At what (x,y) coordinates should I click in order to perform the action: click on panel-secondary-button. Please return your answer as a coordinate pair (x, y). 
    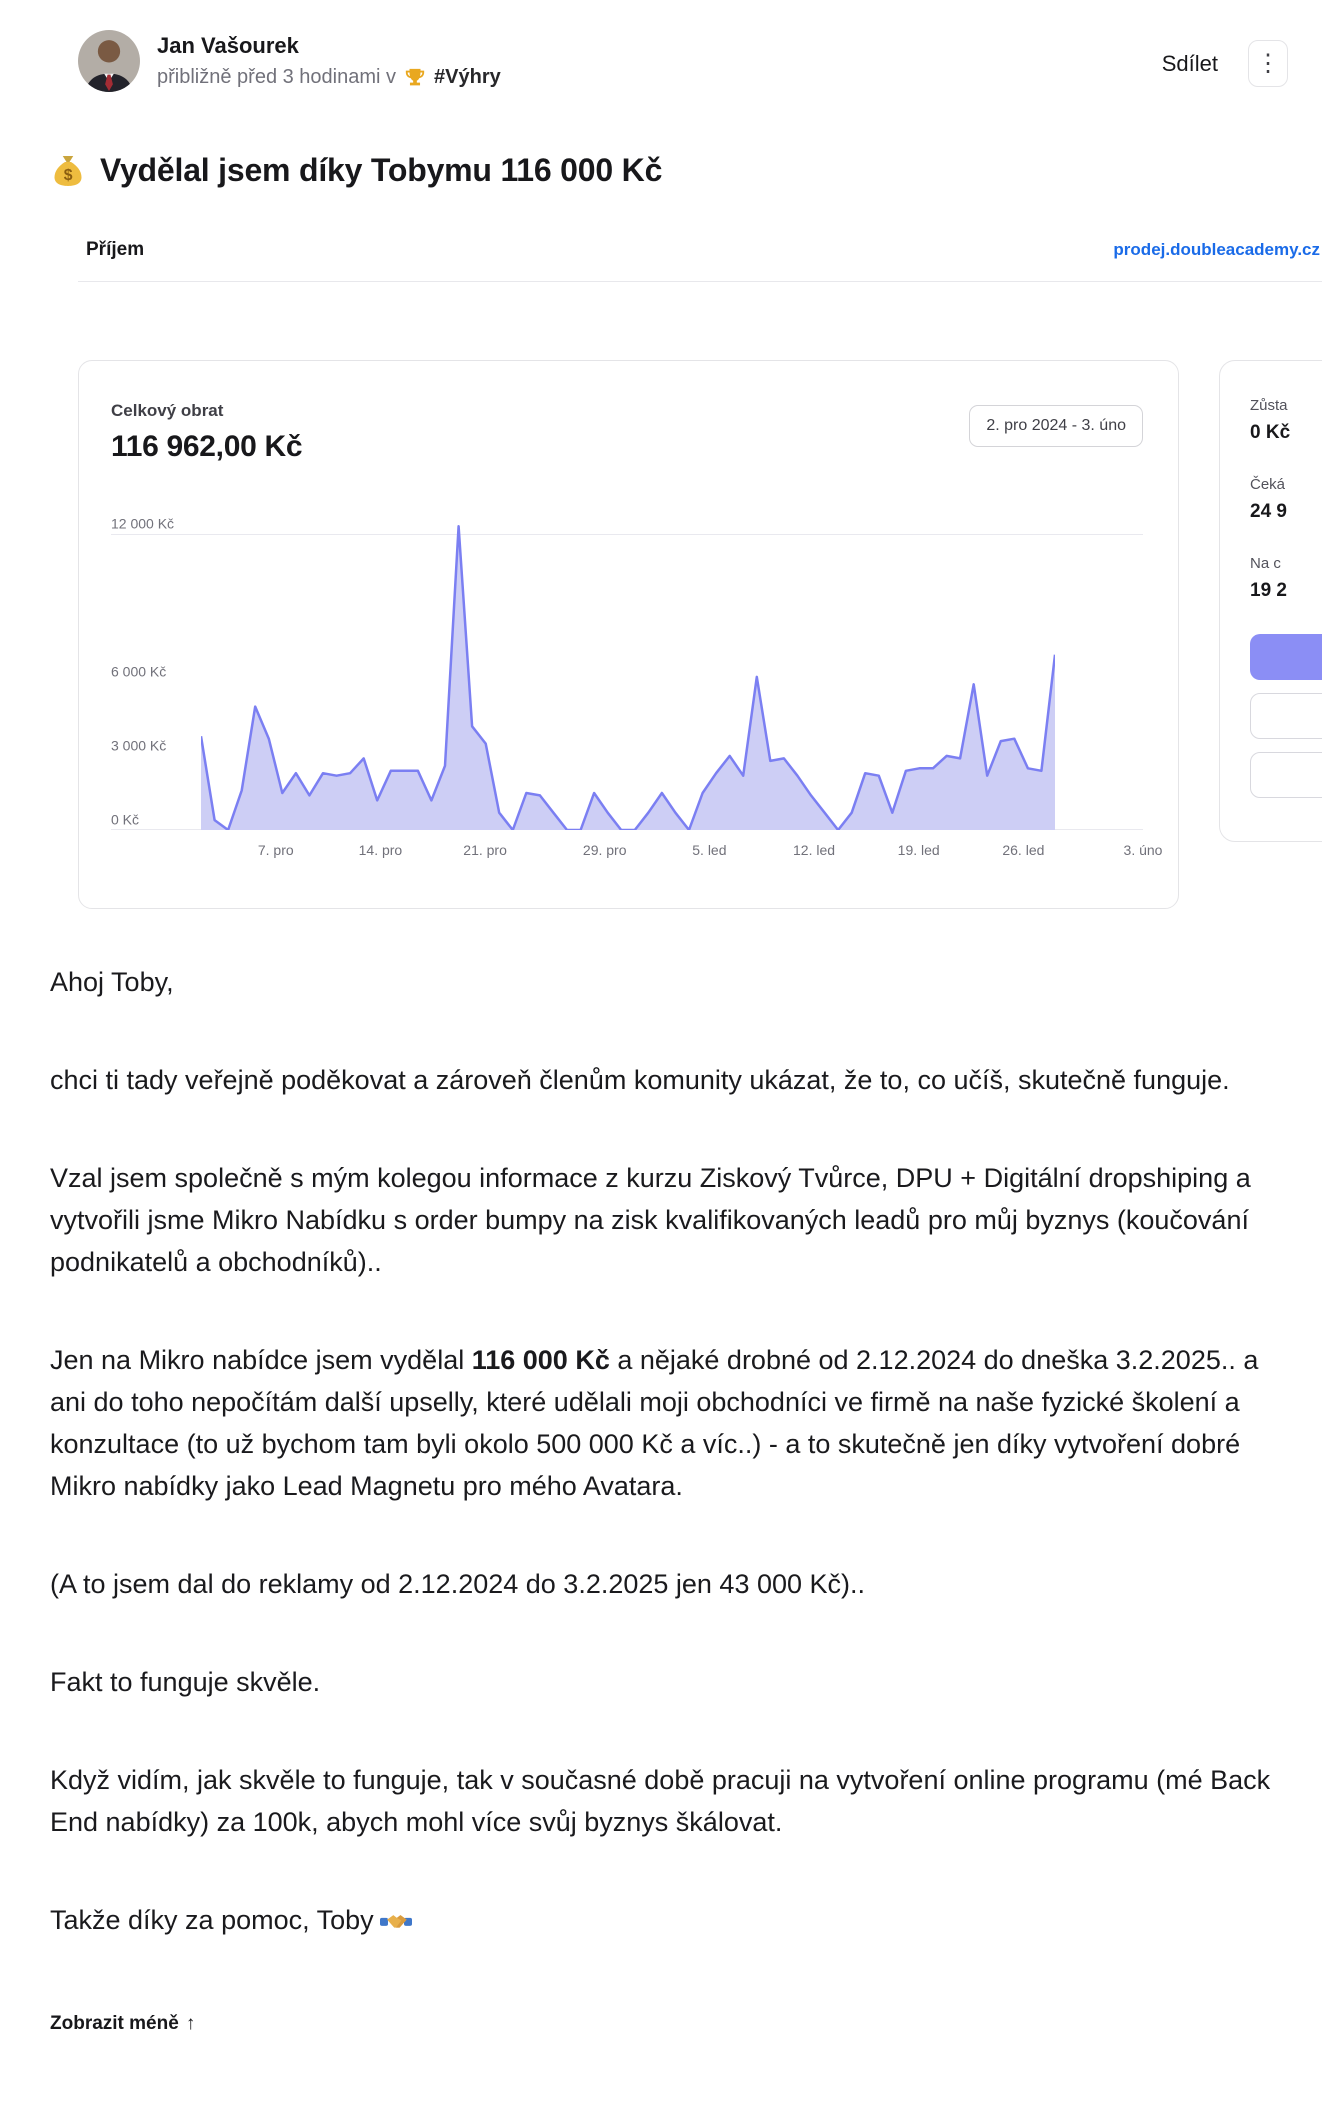
    Looking at the image, I should click on (1286, 716).